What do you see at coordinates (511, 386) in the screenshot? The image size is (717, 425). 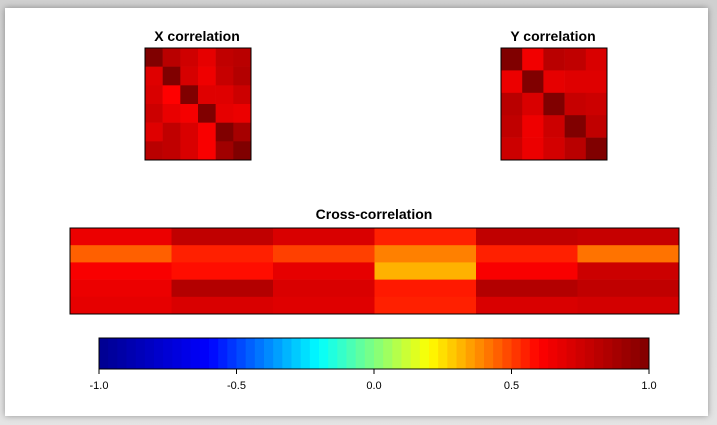 I see `colorbar-tick-label: 0.5` at bounding box center [511, 386].